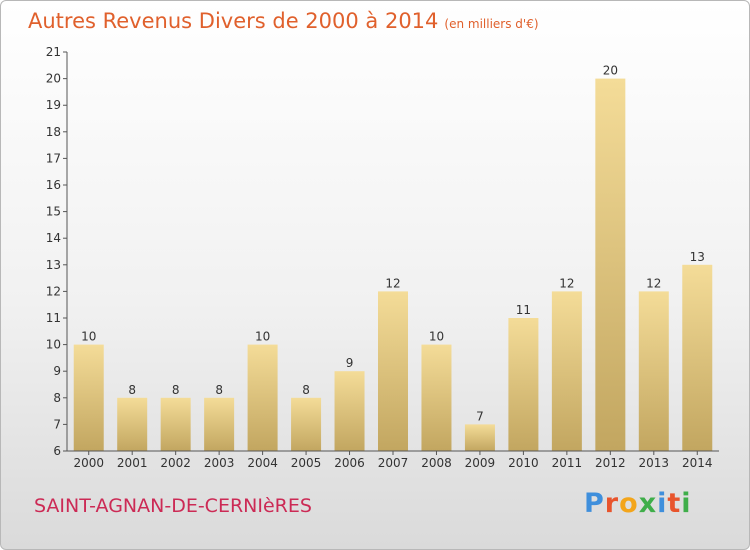 Image resolution: width=750 pixels, height=550 pixels. I want to click on x-tick-label: 2000, so click(88, 463).